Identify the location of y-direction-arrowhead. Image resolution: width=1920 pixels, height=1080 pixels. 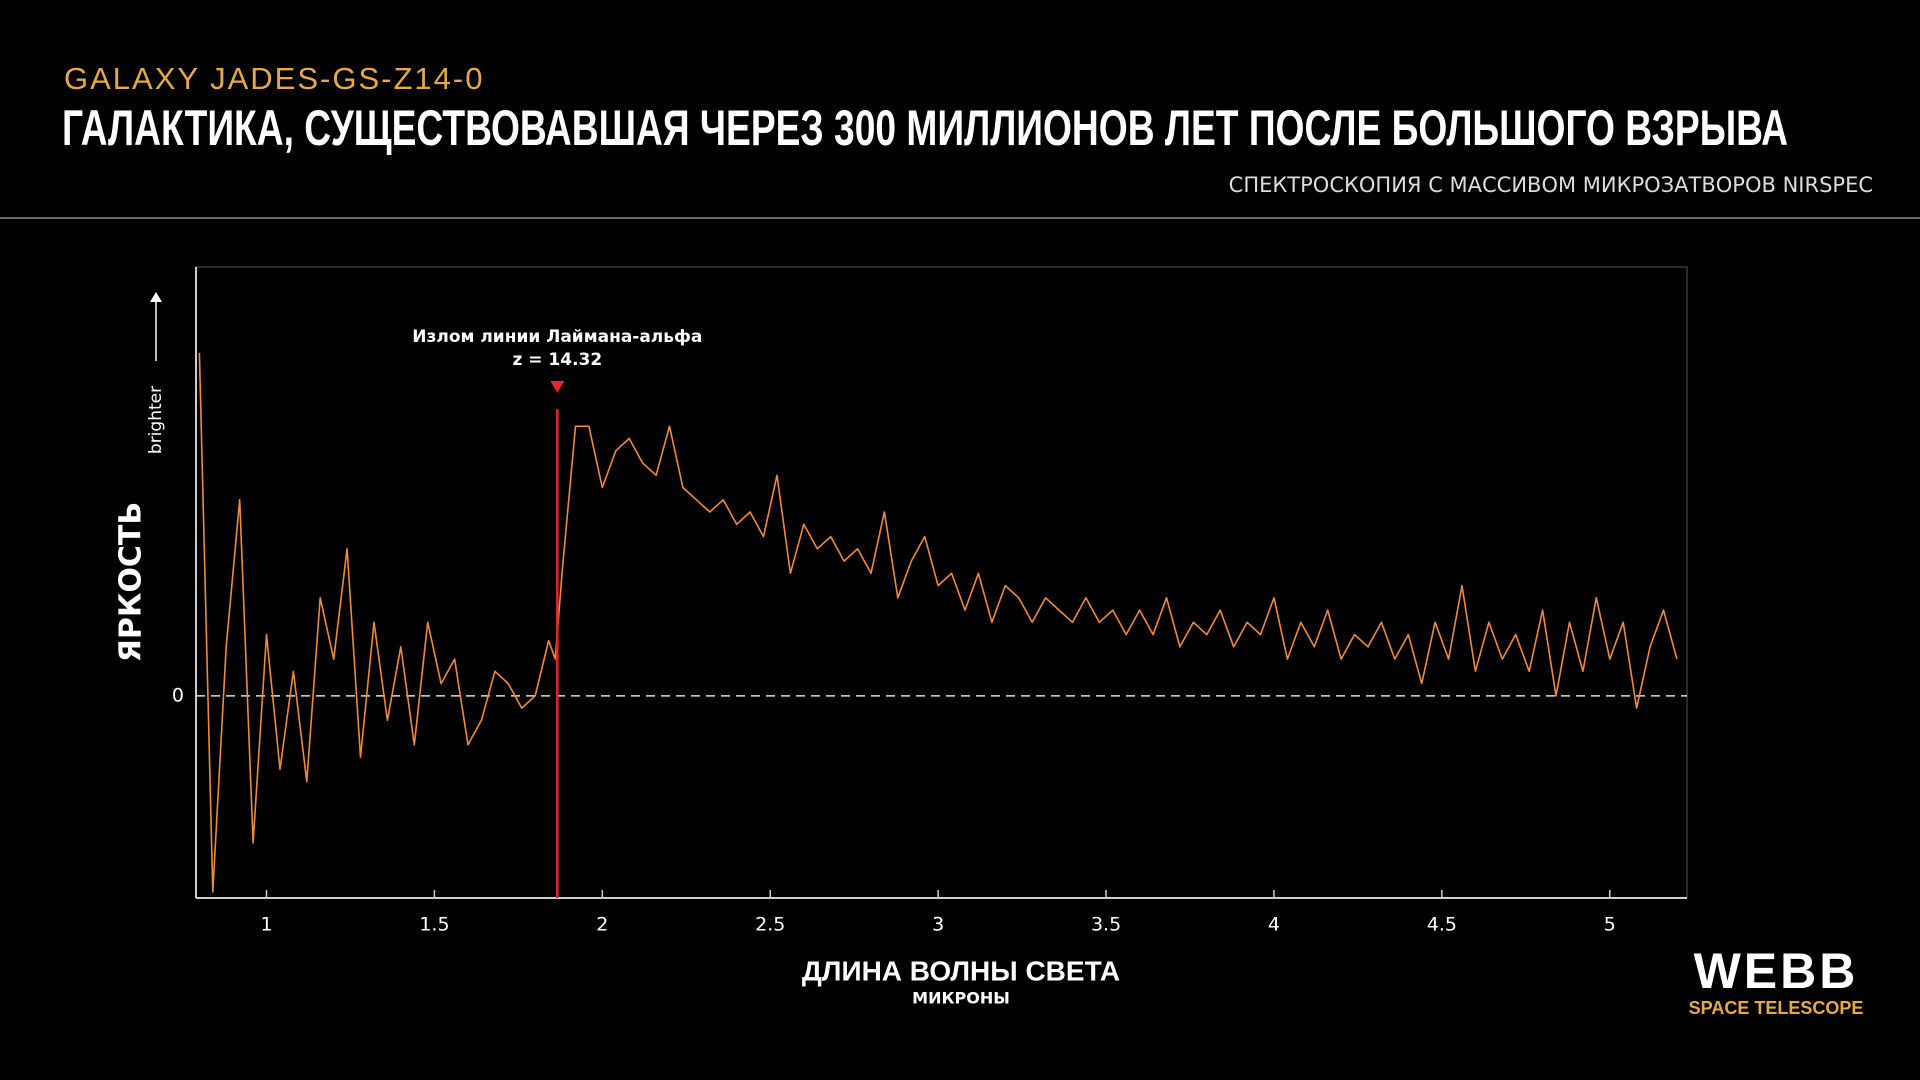
(156, 297).